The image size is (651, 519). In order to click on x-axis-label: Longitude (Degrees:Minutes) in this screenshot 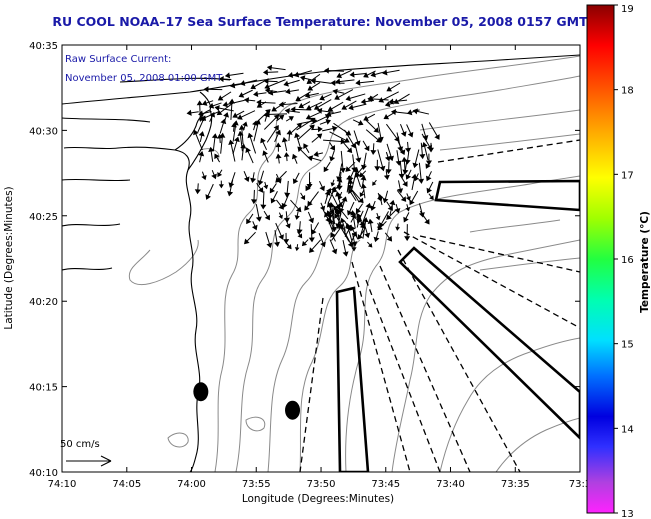, I will do `click(318, 499)`.